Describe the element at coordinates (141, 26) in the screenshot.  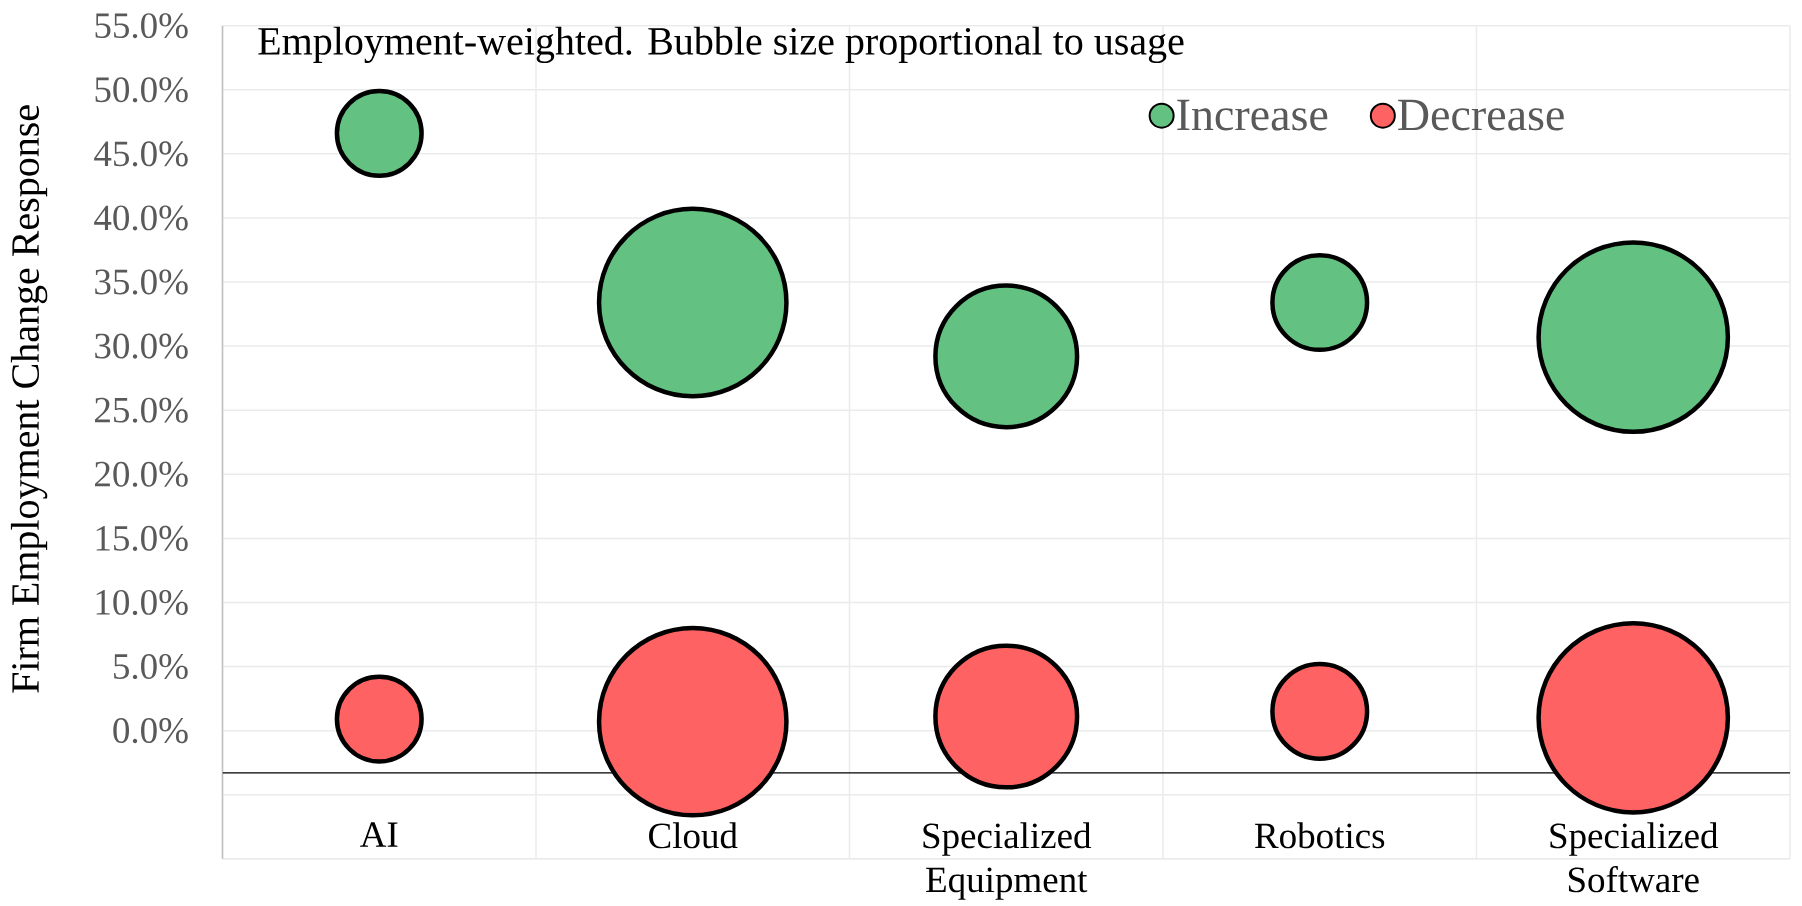
I see `y-tick-label: 55.0%` at that location.